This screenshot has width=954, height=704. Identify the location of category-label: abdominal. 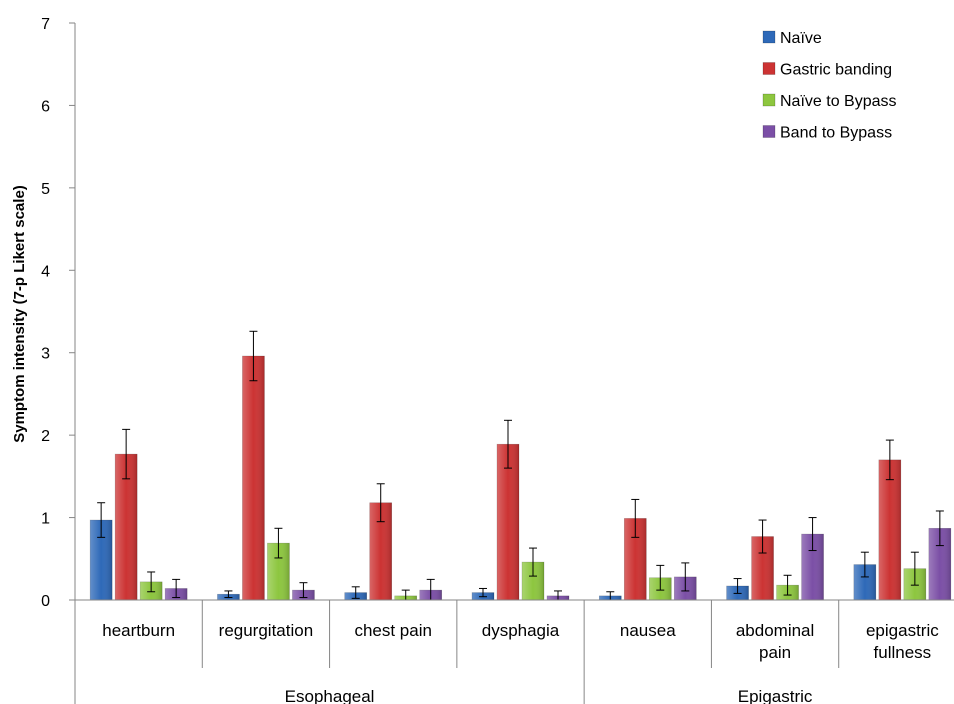
(775, 630).